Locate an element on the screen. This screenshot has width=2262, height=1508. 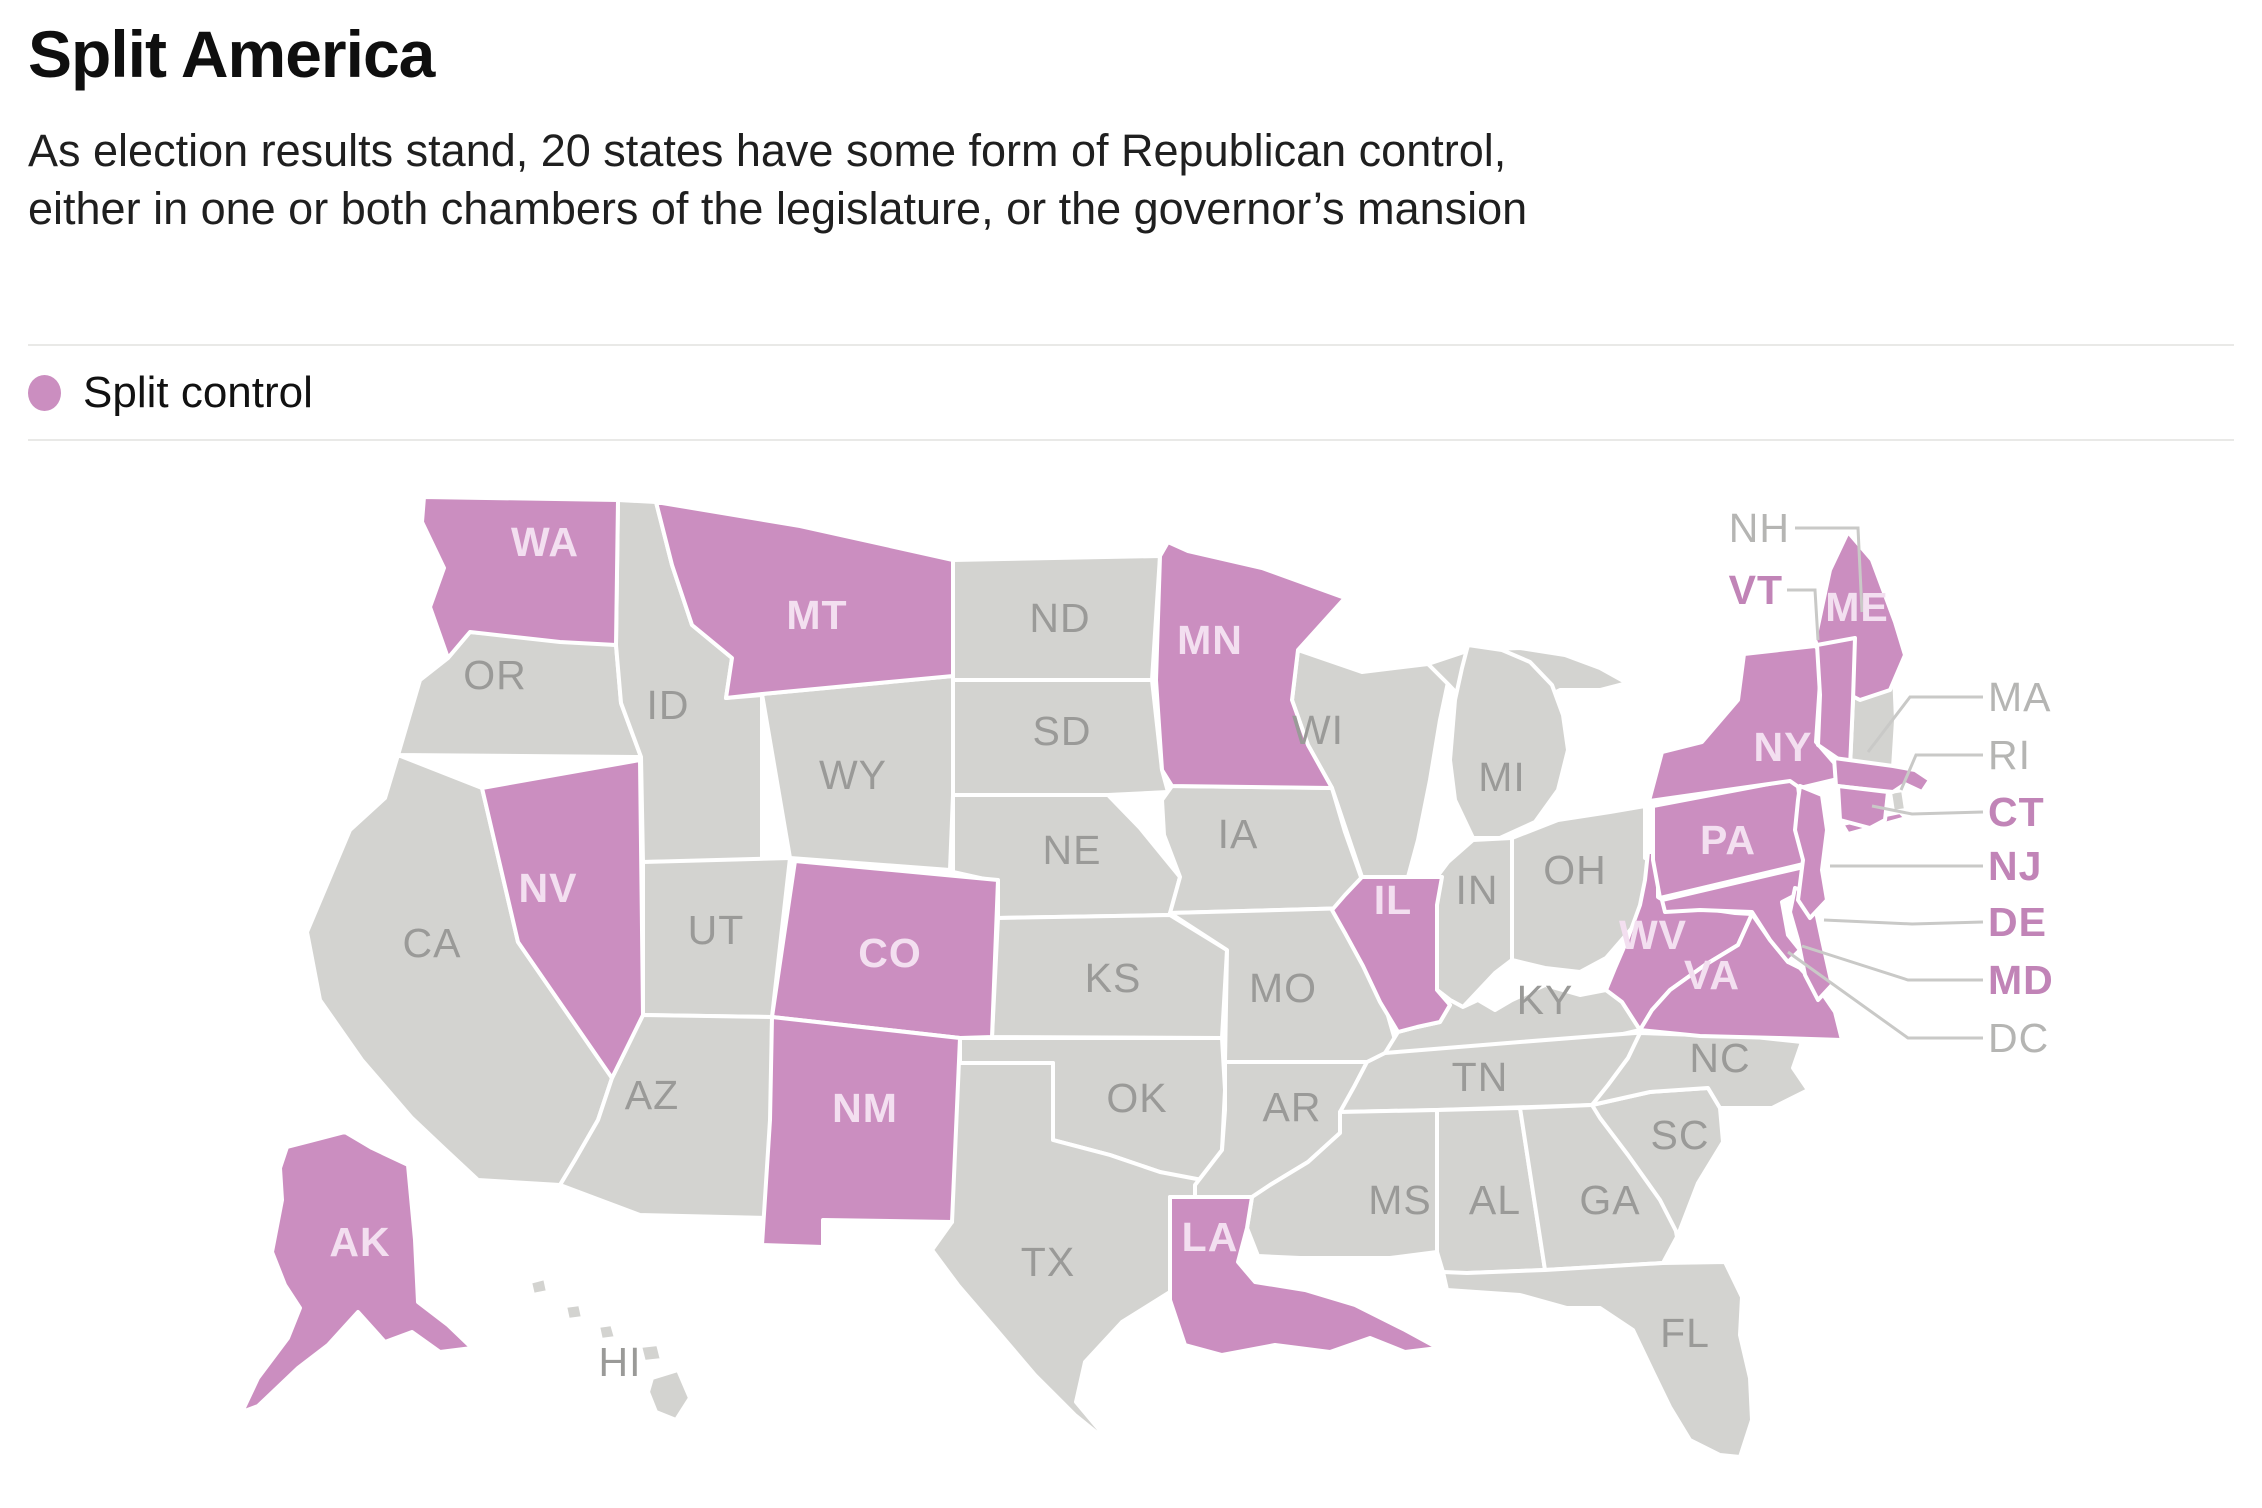
state-label-MN: MN is located at coordinates (1210, 640).